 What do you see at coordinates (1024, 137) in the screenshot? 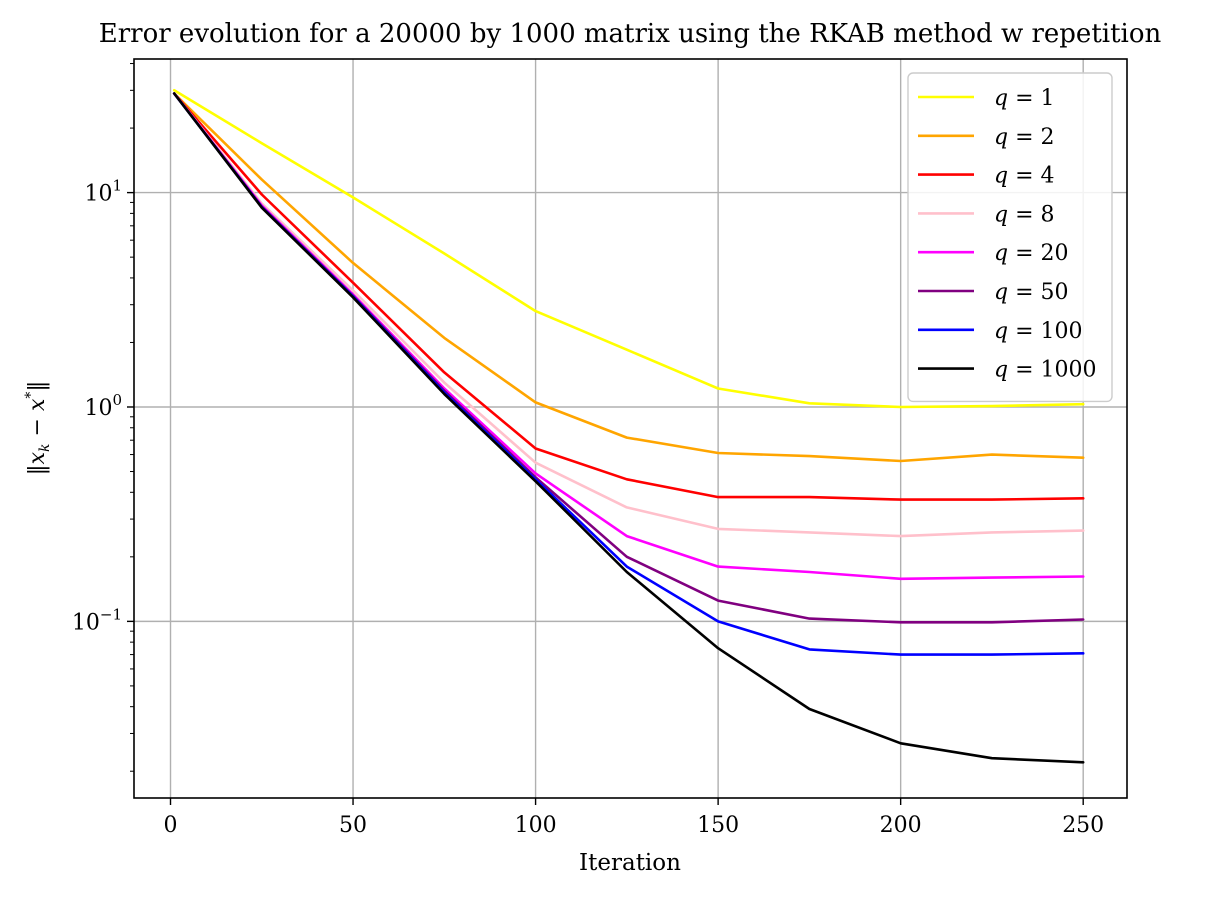
I see `legend-label: q = 2` at bounding box center [1024, 137].